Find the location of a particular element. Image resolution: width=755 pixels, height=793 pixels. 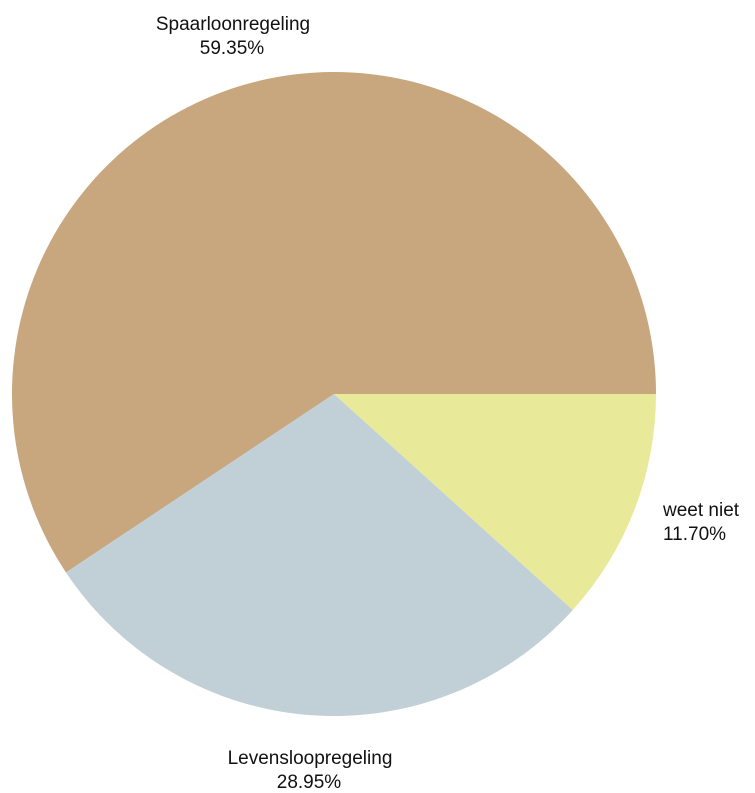

slice-value-label: 11.70% is located at coordinates (694, 534).